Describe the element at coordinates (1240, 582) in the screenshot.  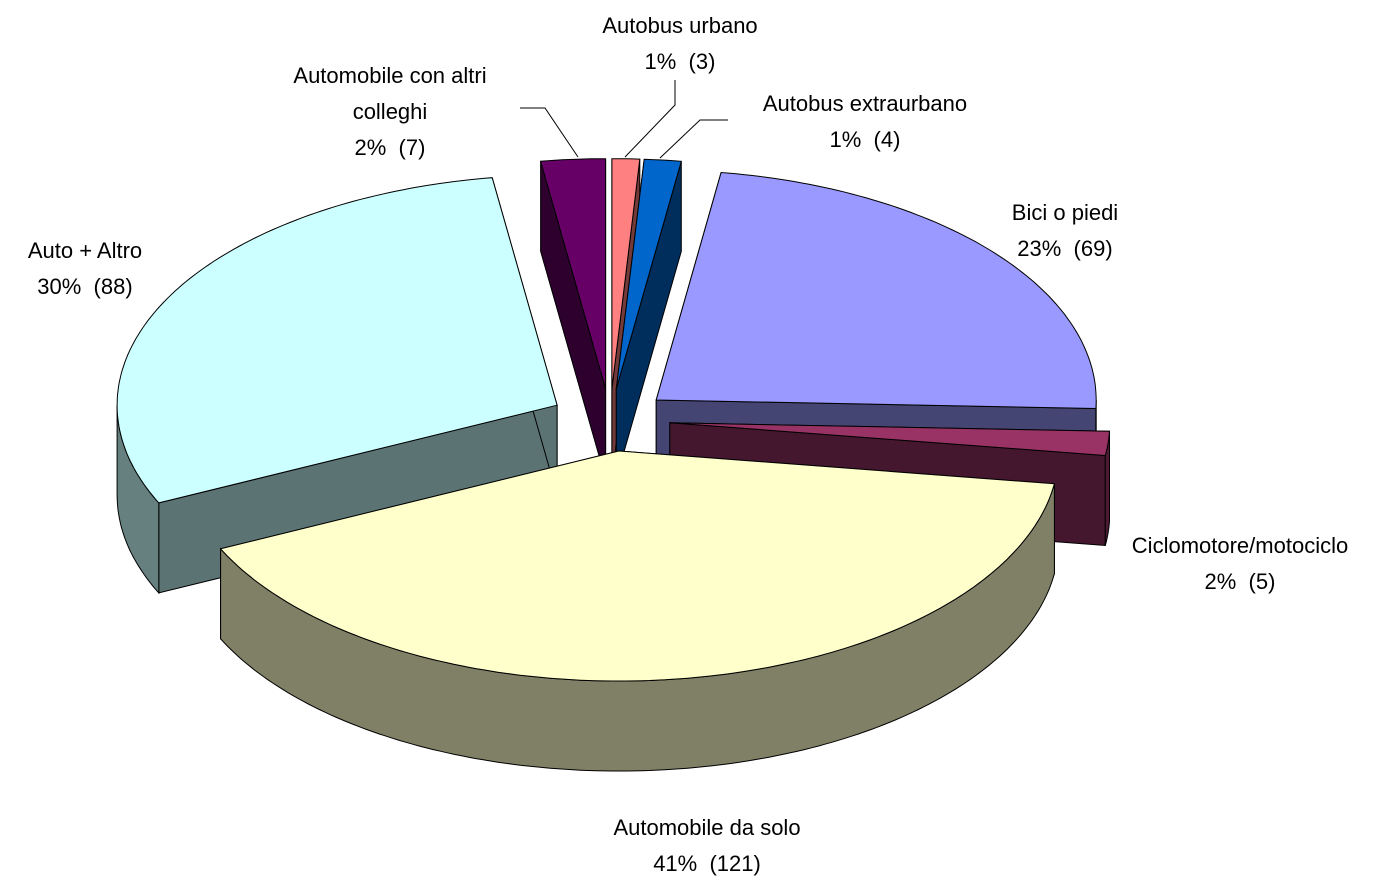
I see `value-label: 2% (5)` at that location.